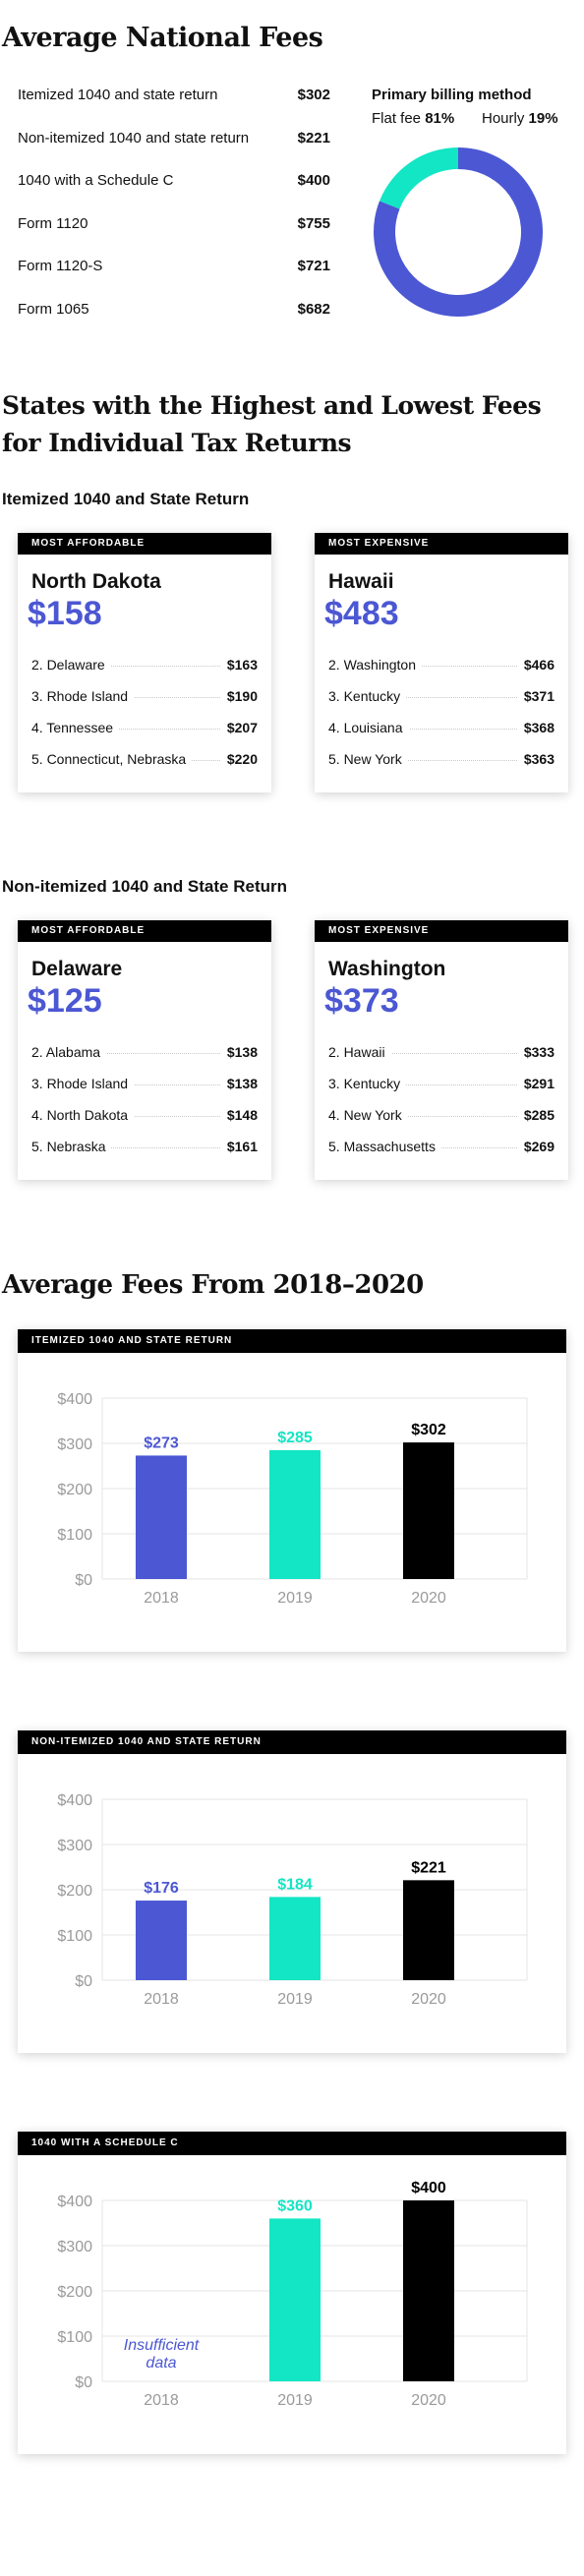 This screenshot has height=2576, width=584. I want to click on state-card-item: 3. Rhode Island $138, so click(144, 1083).